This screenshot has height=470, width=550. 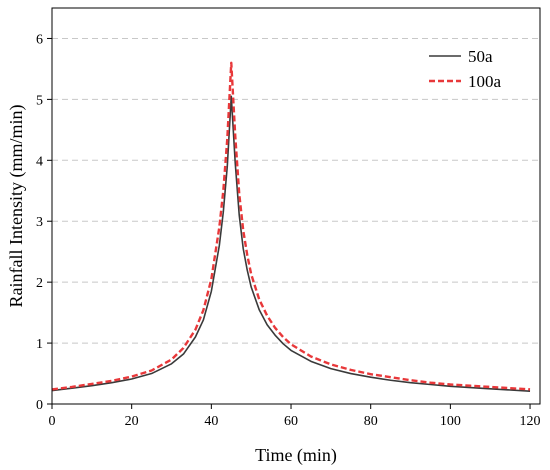 What do you see at coordinates (39, 222) in the screenshot?
I see `y-tick-label-3: 3` at bounding box center [39, 222].